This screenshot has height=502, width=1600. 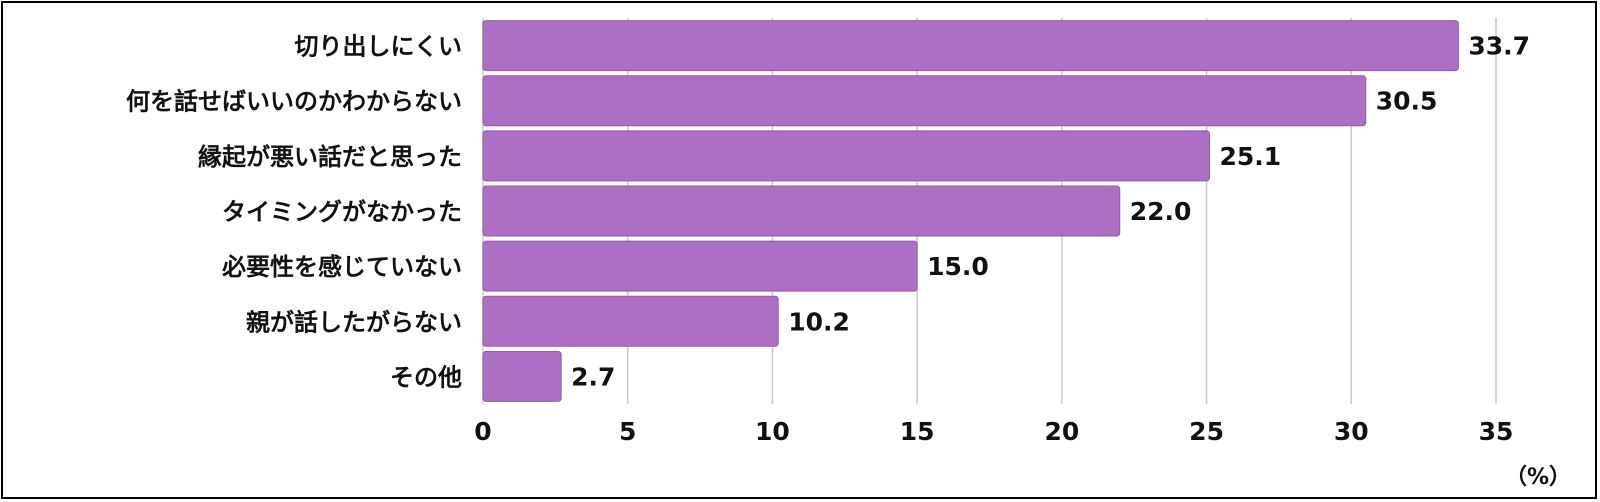 What do you see at coordinates (342, 267) in the screenshot?
I see `category-label: 必要性を感じていない` at bounding box center [342, 267].